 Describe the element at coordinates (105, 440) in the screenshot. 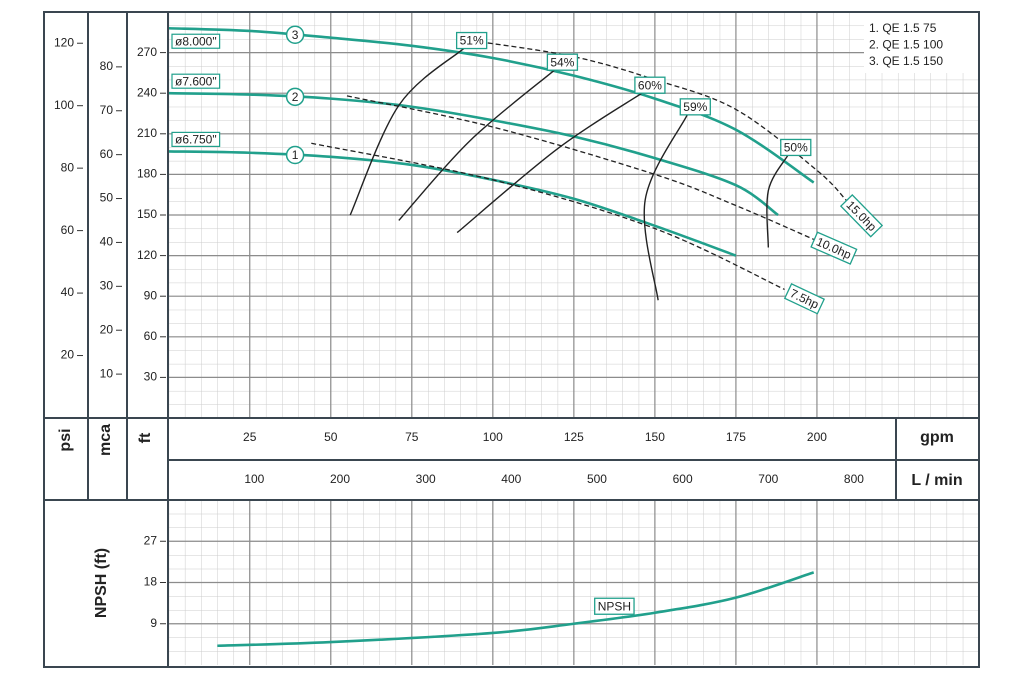

I see `y2-axis-label: mca` at that location.